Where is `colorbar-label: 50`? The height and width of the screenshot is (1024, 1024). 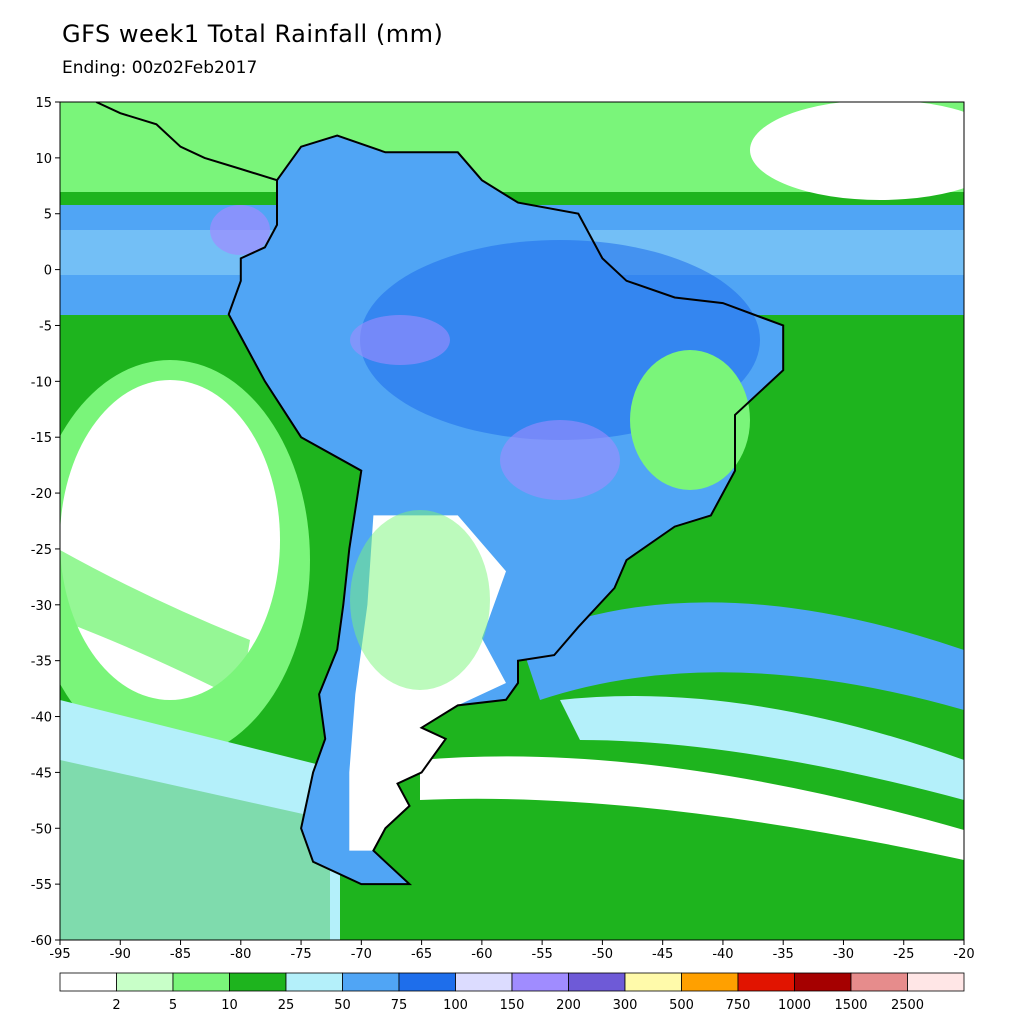
colorbar-label: 50 is located at coordinates (342, 1005).